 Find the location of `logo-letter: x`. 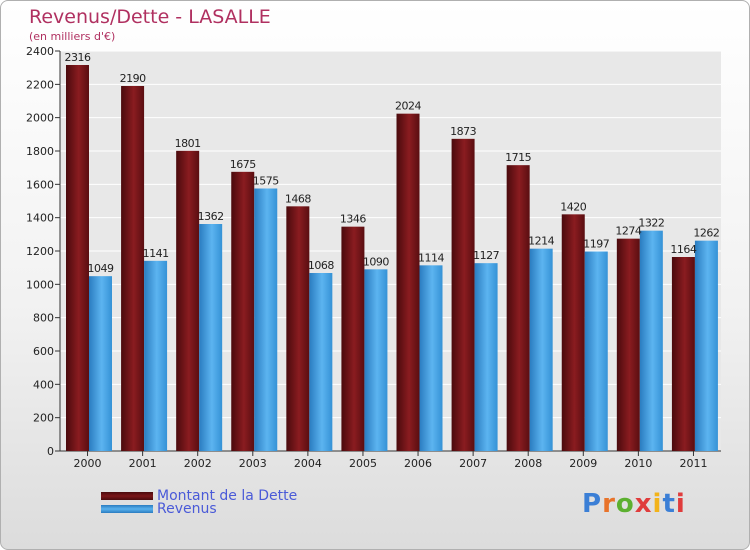

logo-letter: x is located at coordinates (643, 504).